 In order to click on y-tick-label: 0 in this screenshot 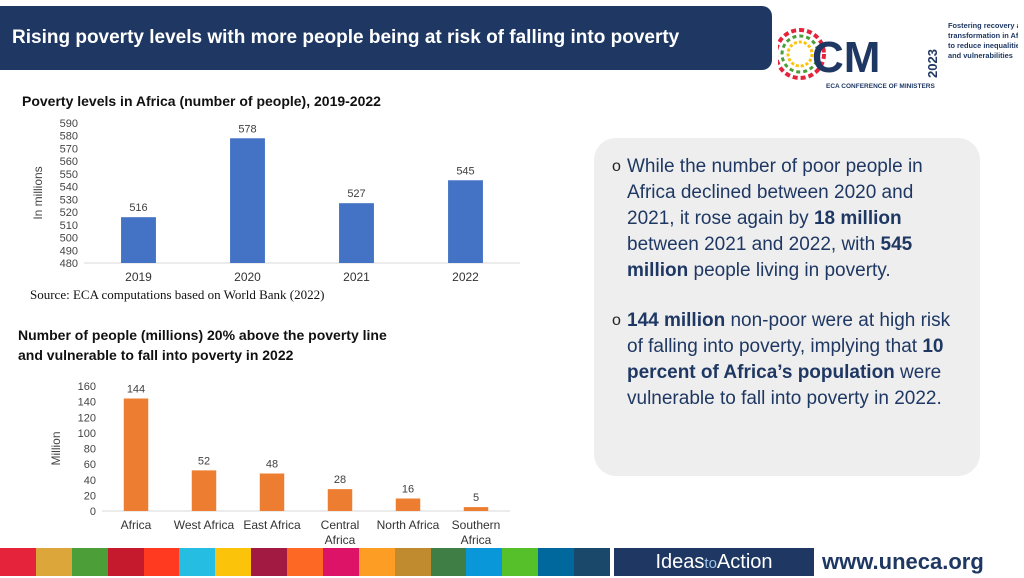, I will do `click(93, 512)`.